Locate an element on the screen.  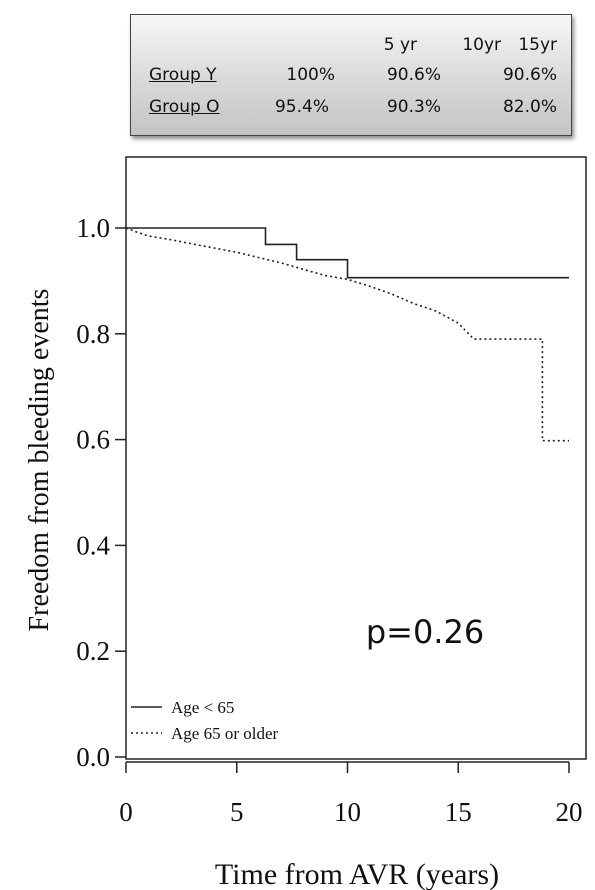
x-tick-label: 15 is located at coordinates (458, 812).